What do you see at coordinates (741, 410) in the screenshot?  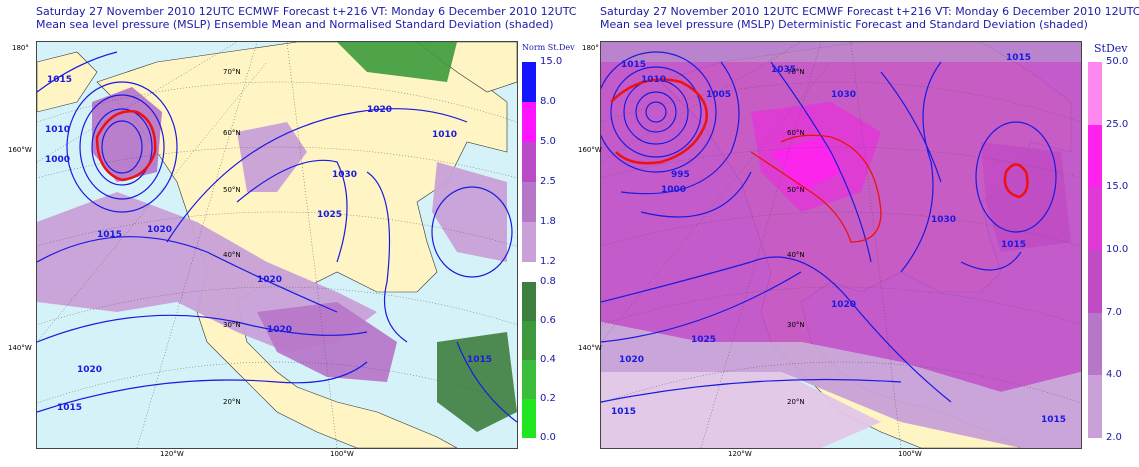 I see `right-shade-lightest` at bounding box center [741, 410].